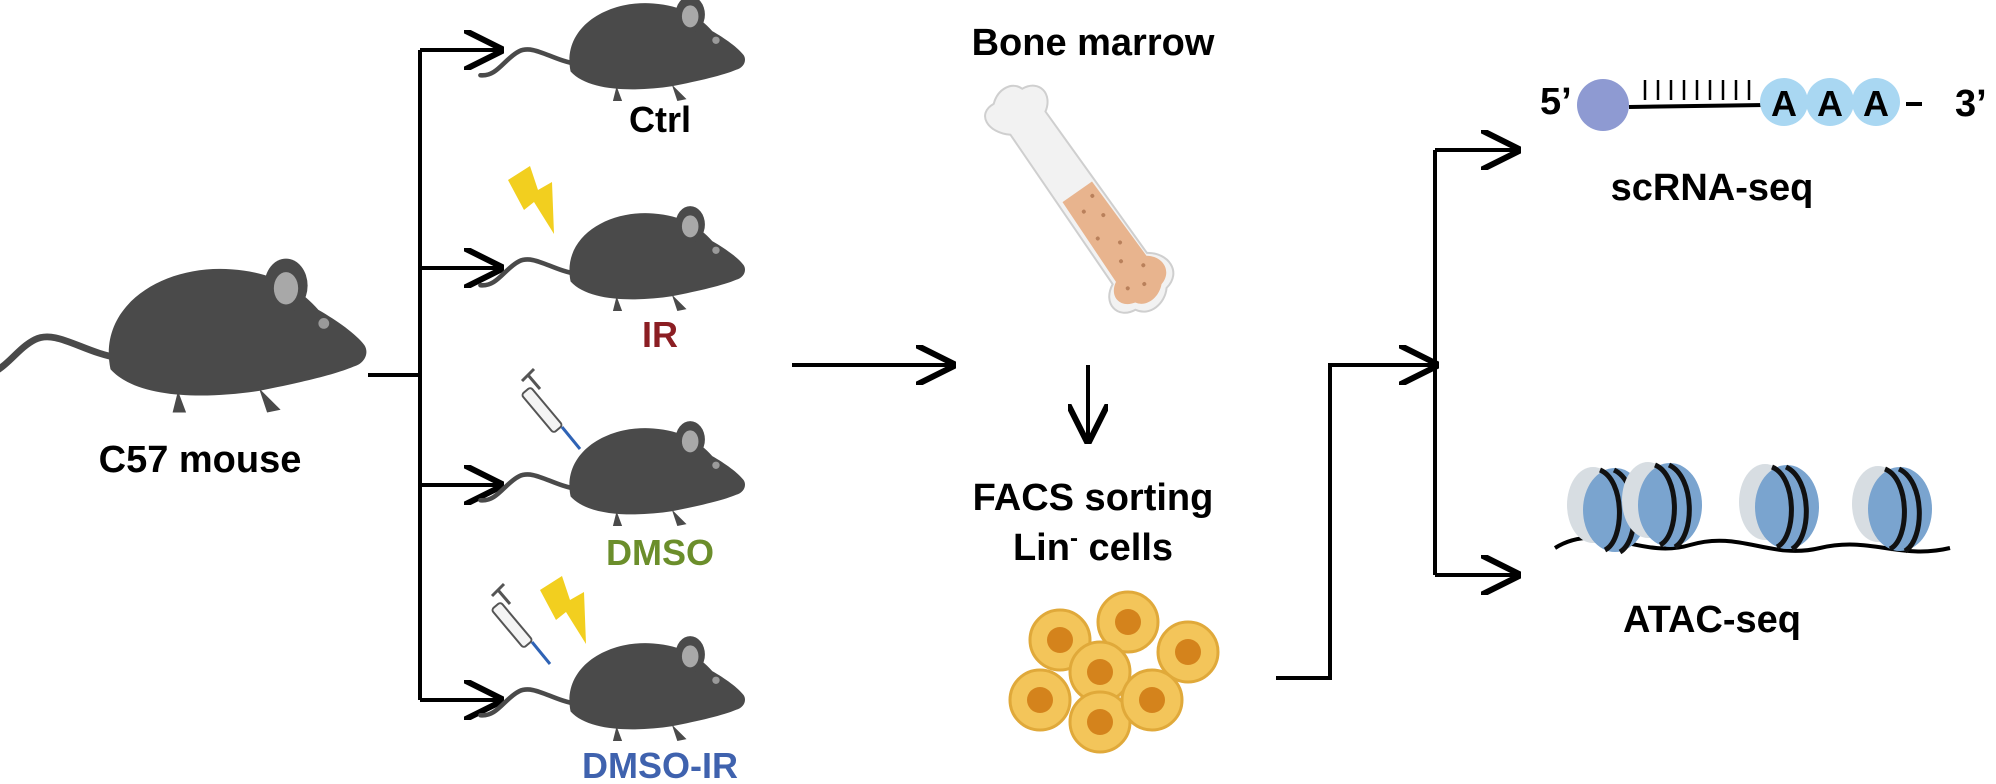 This screenshot has height=784, width=1996. What do you see at coordinates (1074, 538) in the screenshot?
I see `sorting-label-superscript: -` at bounding box center [1074, 538].